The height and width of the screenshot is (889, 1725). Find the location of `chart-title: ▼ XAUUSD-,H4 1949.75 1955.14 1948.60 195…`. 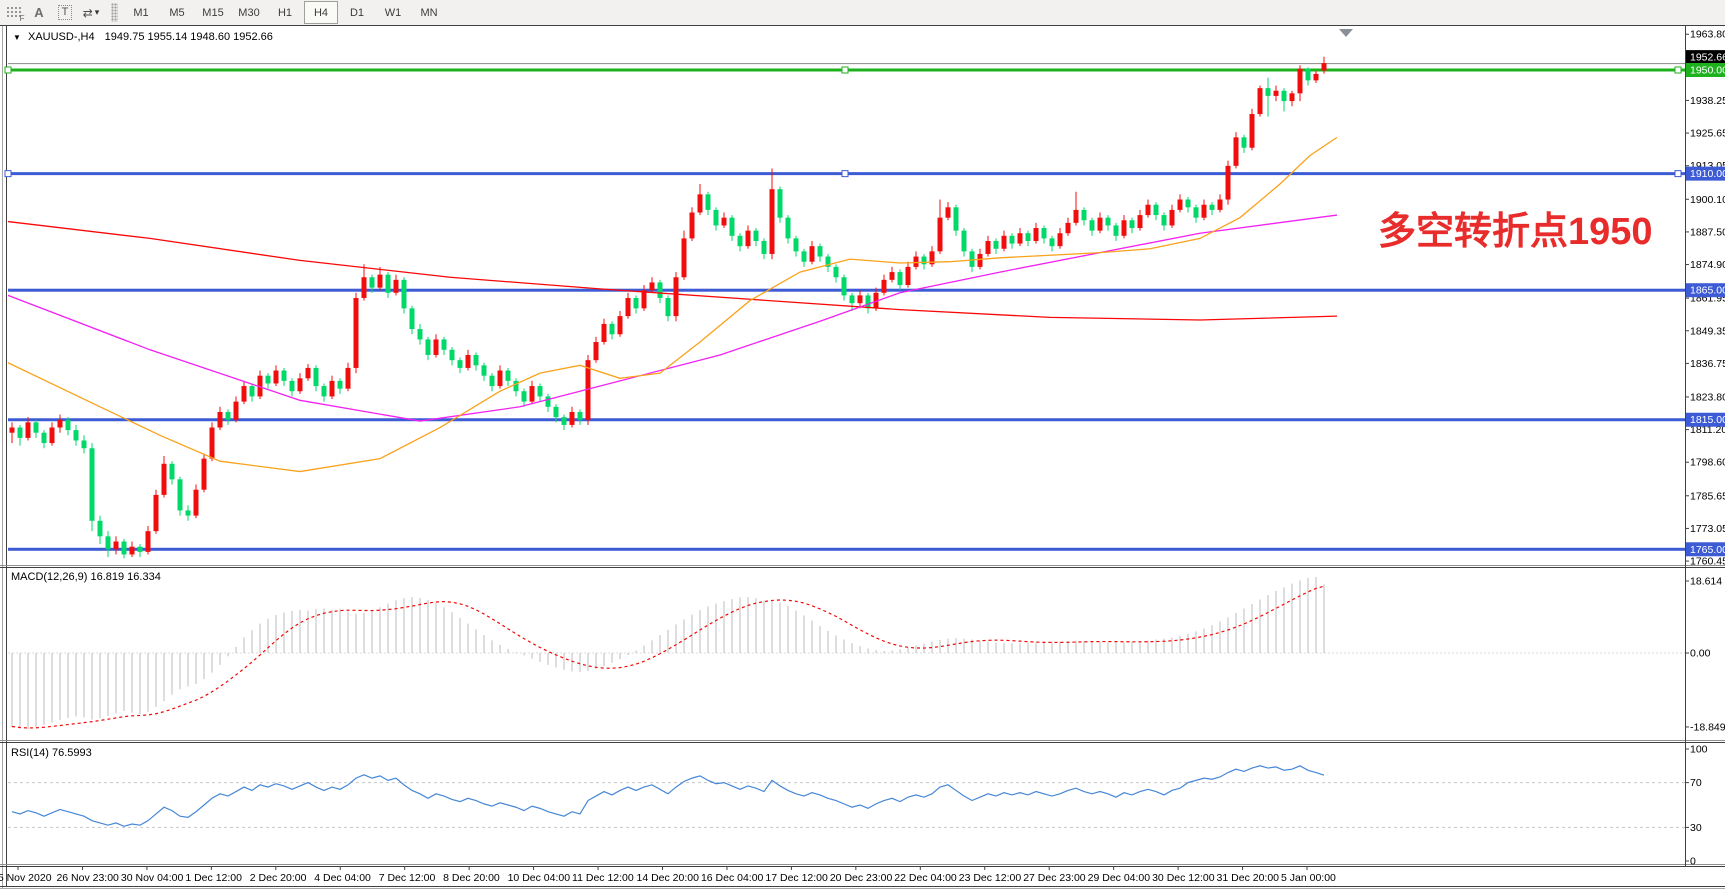

chart-title: ▼ XAUUSD-,H4 1949.75 1955.14 1948.60 195… is located at coordinates (143, 37).